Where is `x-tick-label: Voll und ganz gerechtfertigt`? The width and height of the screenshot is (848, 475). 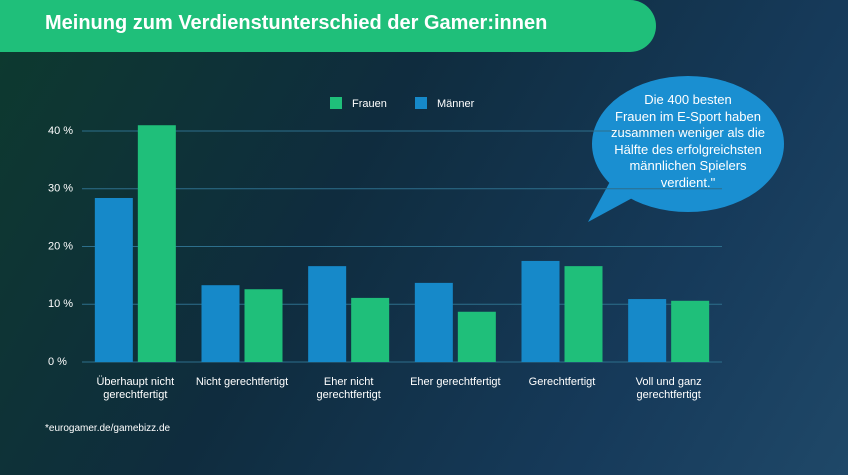 x-tick-label: Voll und ganz gerechtfertigt is located at coordinates (668, 388).